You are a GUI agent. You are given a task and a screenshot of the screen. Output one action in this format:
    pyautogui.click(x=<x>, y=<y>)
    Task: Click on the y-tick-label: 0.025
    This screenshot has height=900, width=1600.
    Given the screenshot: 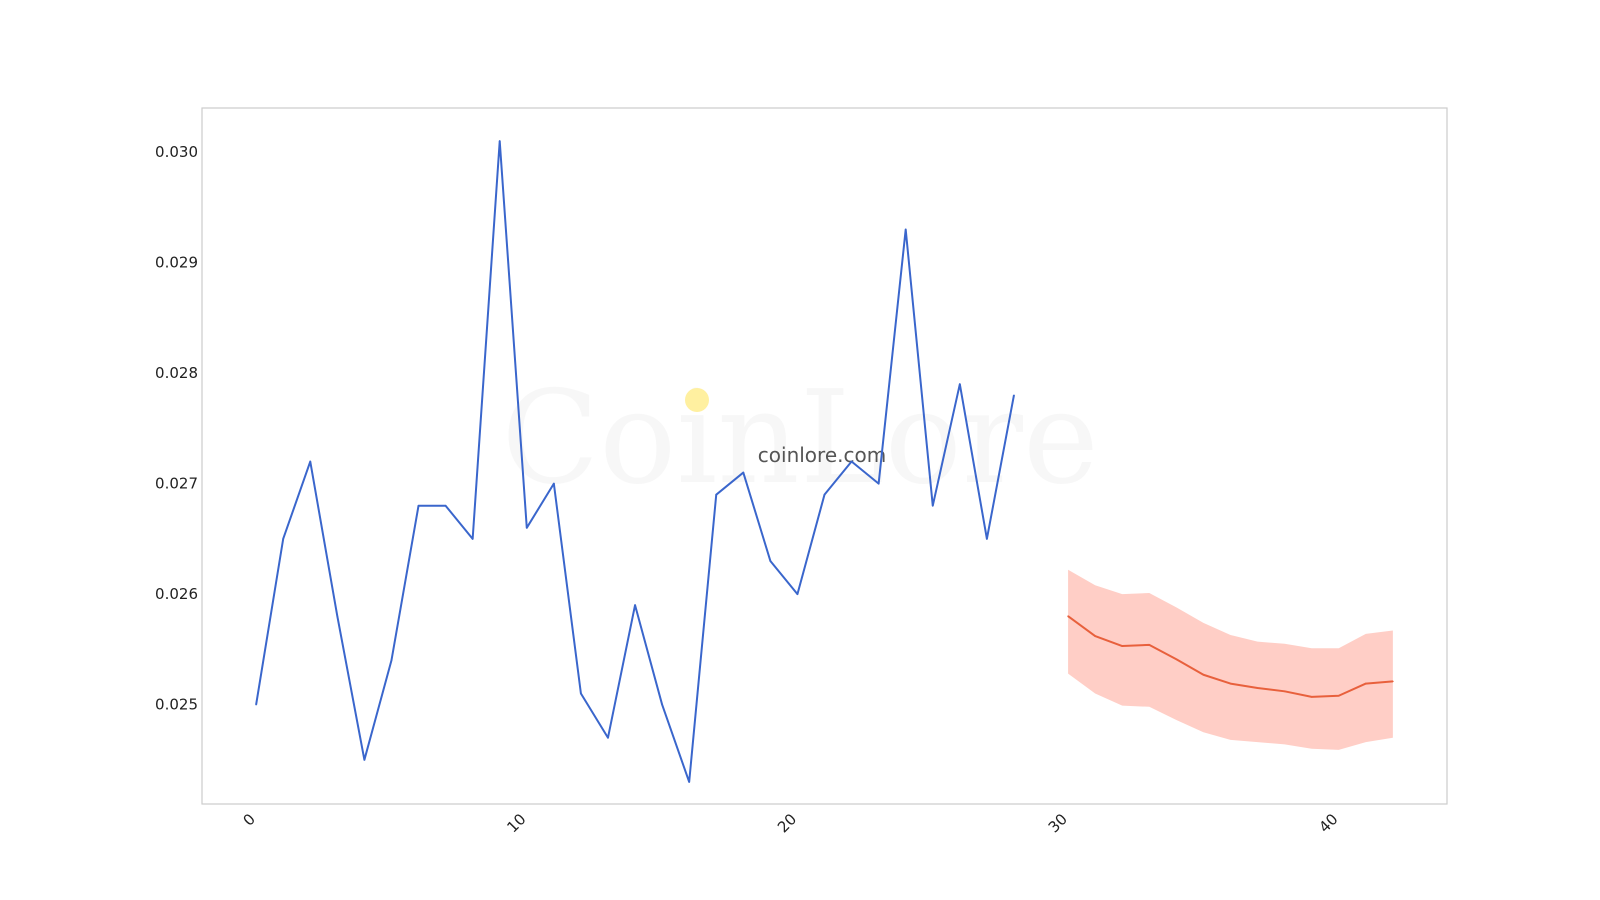 What is the action you would take?
    pyautogui.click(x=176, y=705)
    